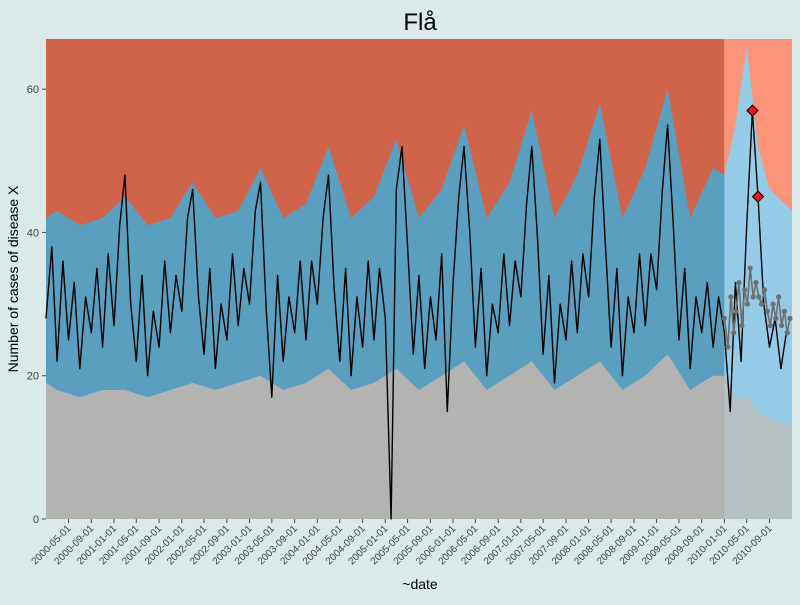  I want to click on y-axis: 0 20 40 60, so click(36, 305).